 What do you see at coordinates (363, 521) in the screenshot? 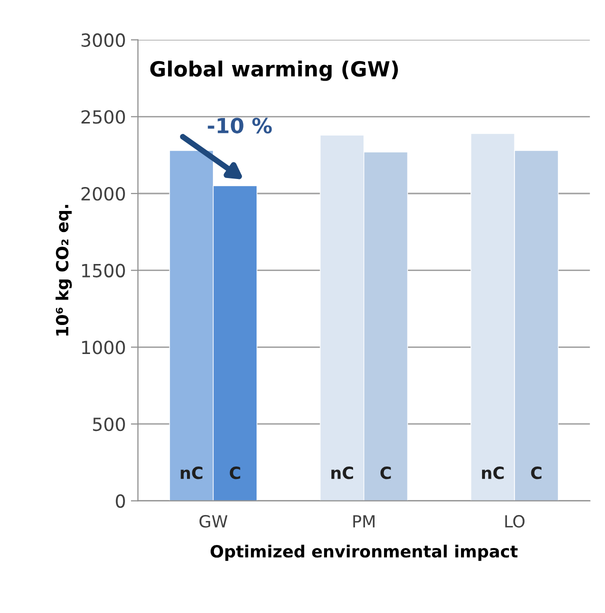
I see `x-tick-label: PM` at bounding box center [363, 521].